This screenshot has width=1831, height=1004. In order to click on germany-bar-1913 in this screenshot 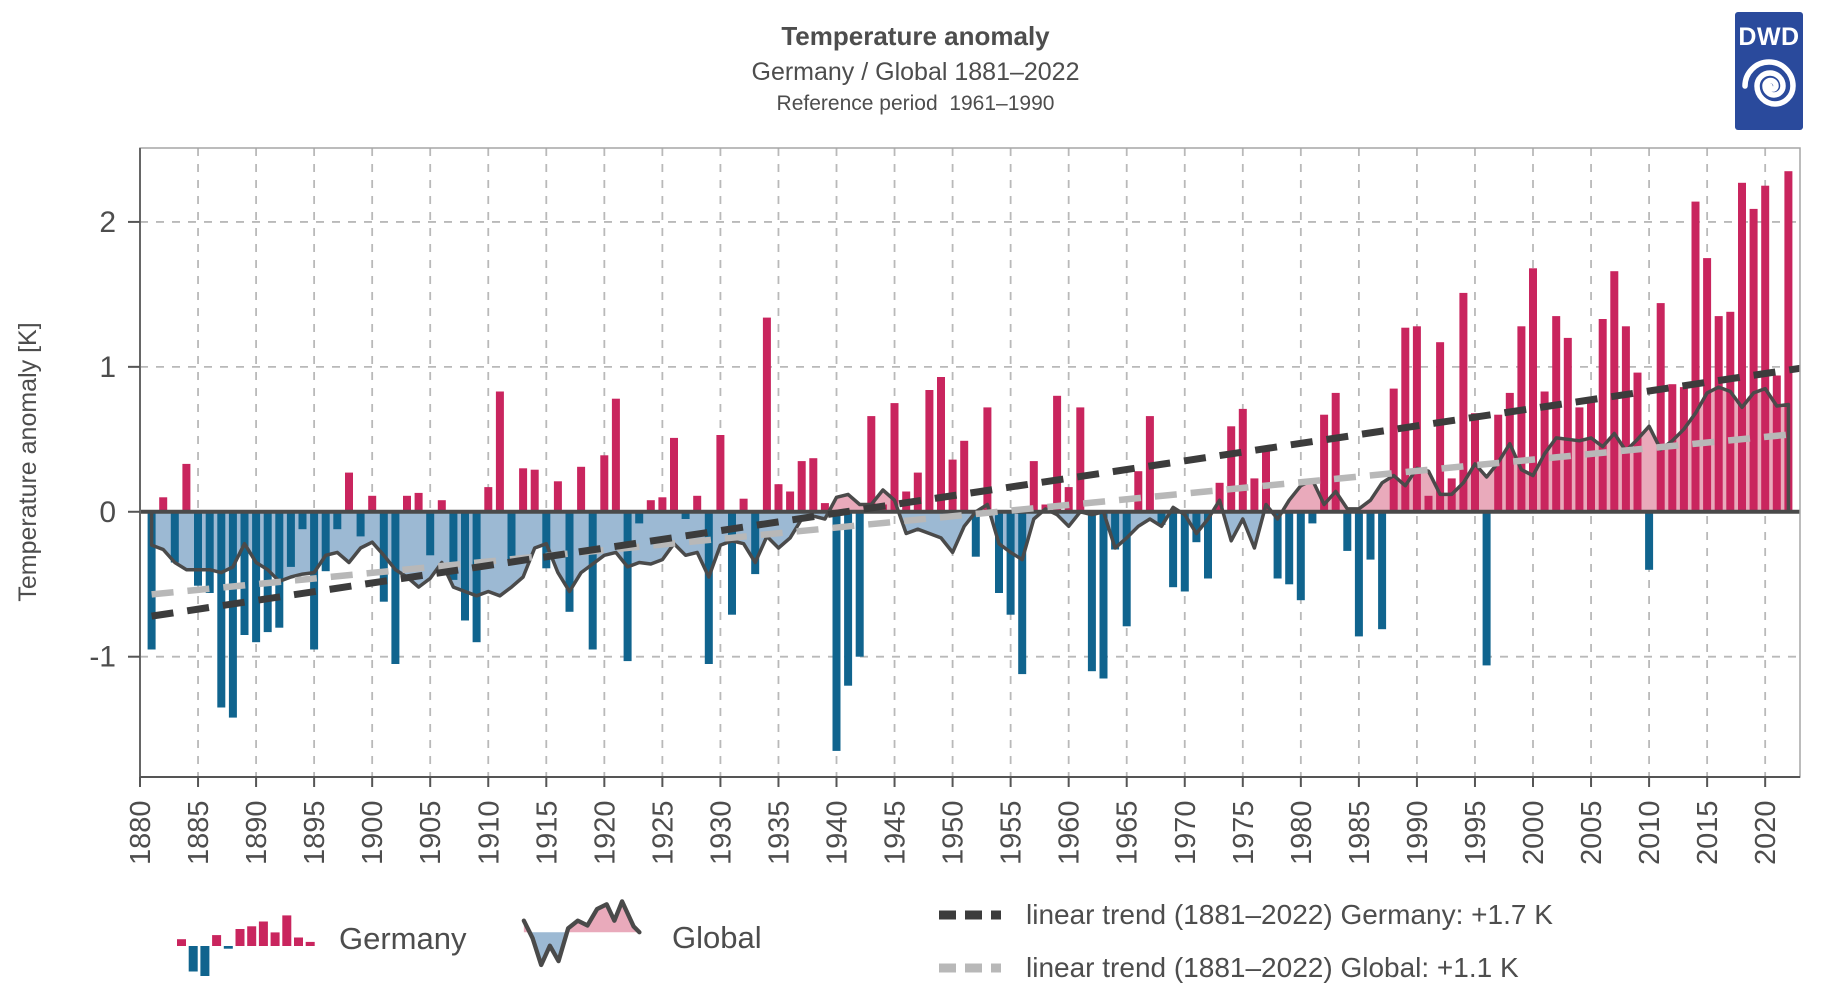, I will do `click(523, 490)`.